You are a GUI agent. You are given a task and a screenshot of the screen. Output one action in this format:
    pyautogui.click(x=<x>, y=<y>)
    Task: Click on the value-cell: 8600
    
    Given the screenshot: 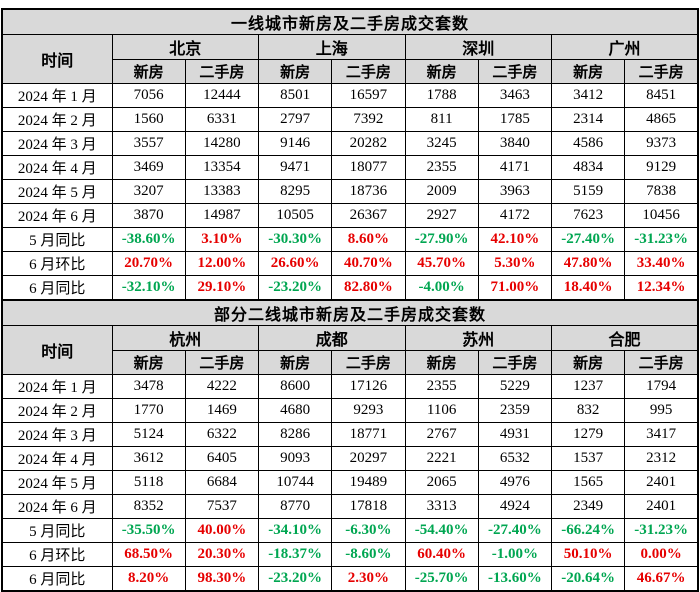 What is the action you would take?
    pyautogui.click(x=295, y=386)
    